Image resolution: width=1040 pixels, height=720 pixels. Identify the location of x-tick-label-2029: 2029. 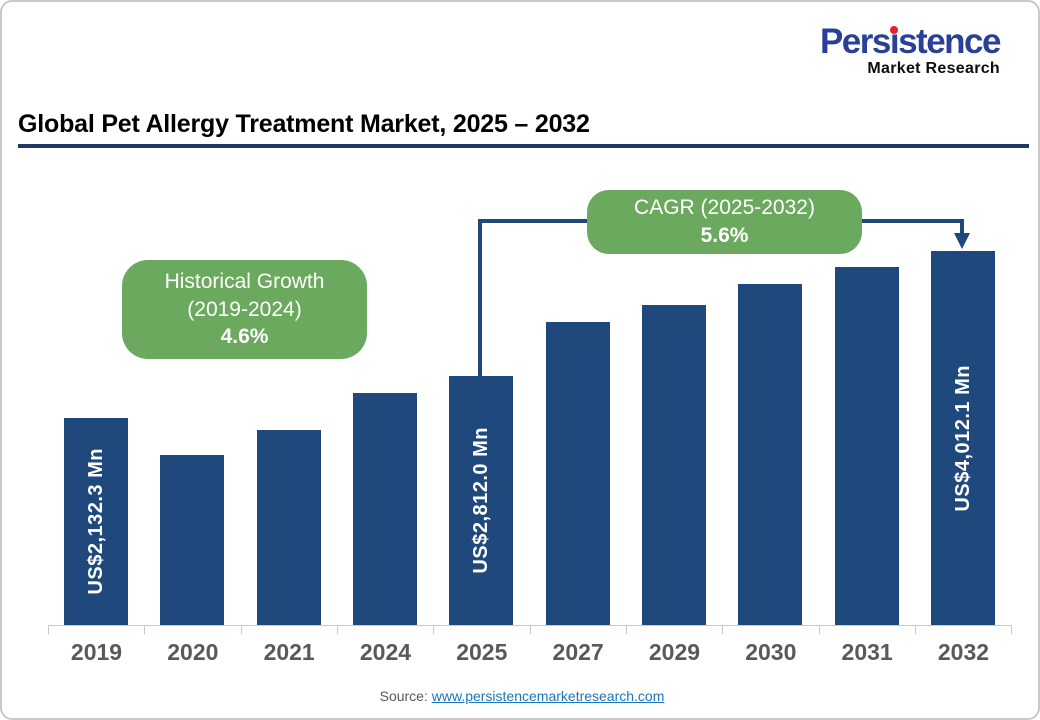
(674, 652).